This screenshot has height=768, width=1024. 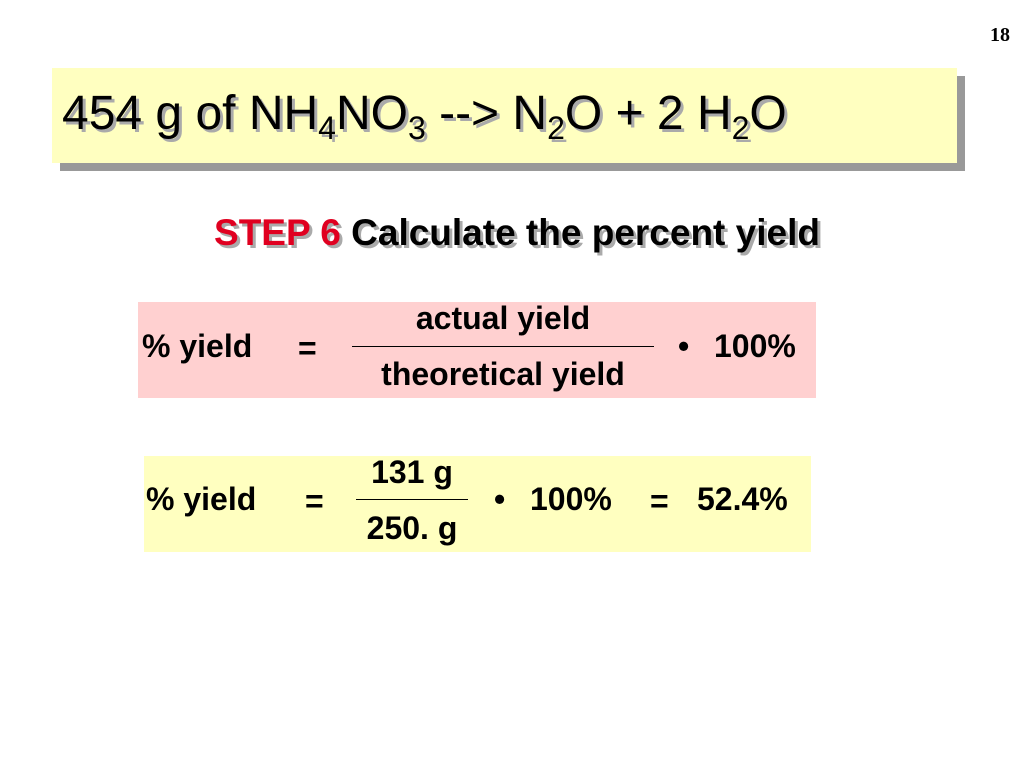 What do you see at coordinates (416, 128) in the screenshot?
I see `subscript: 3` at bounding box center [416, 128].